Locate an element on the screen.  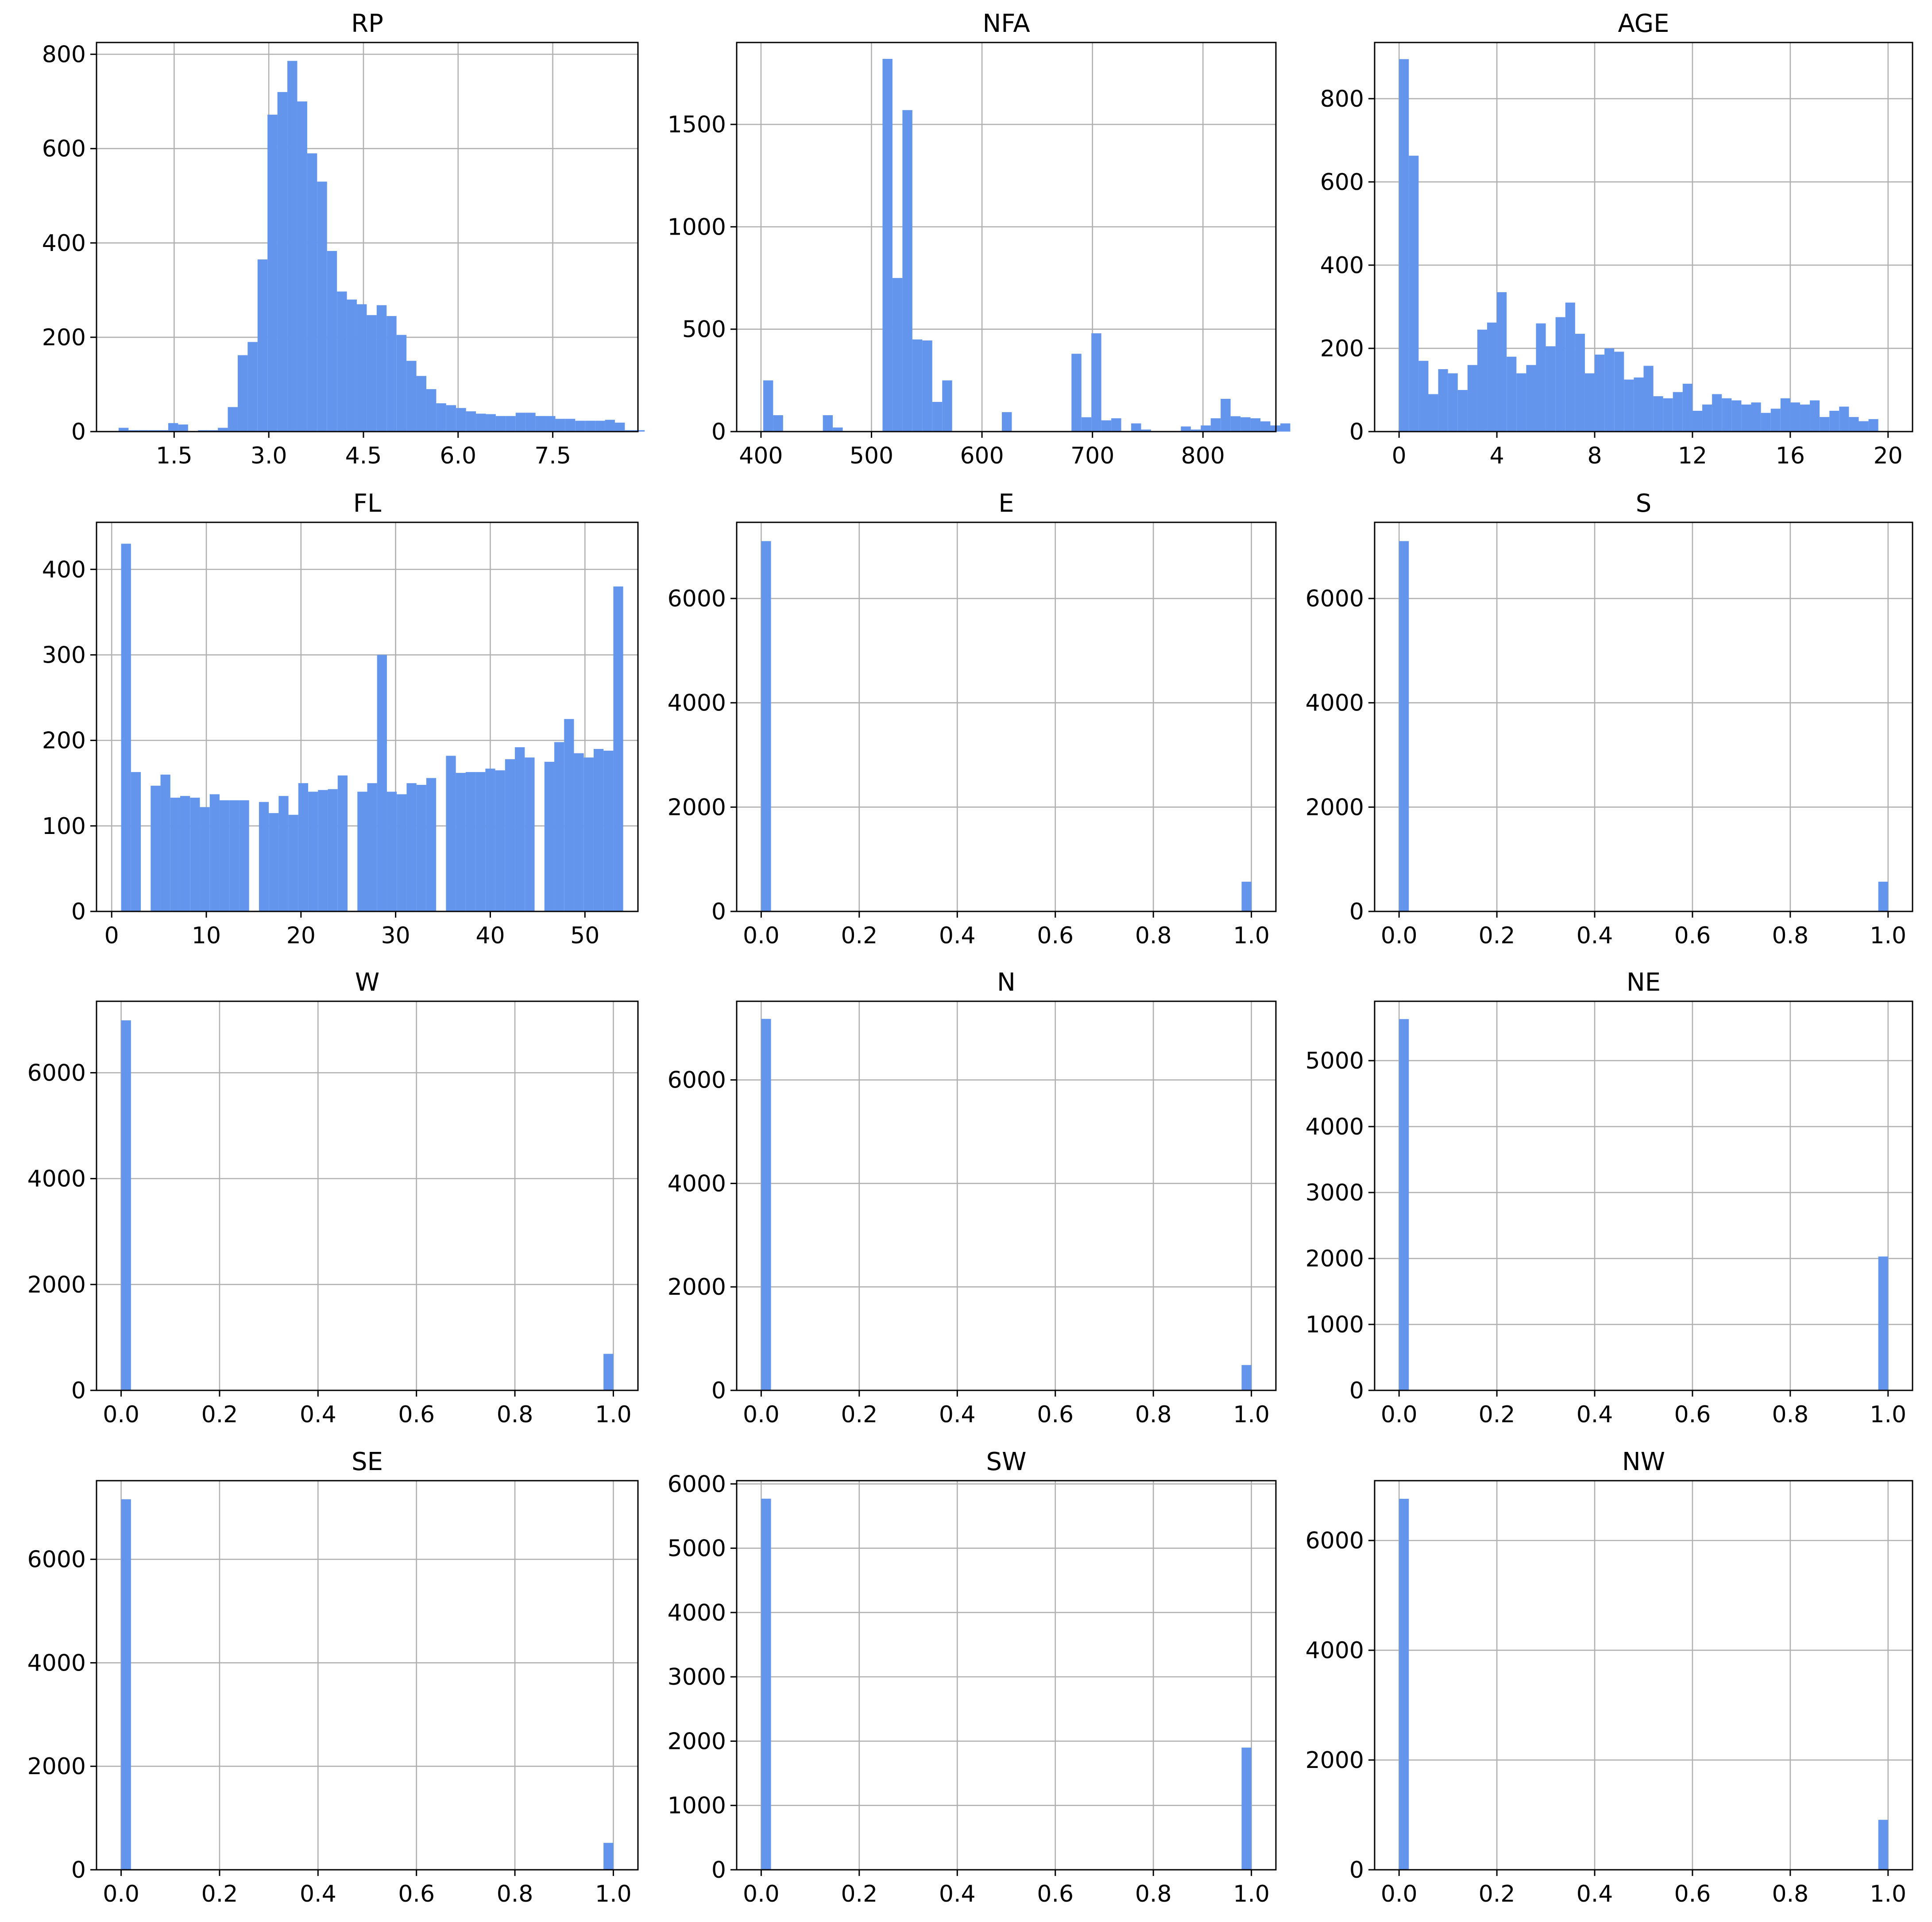
y-tick-label: 1500 is located at coordinates (697, 125).